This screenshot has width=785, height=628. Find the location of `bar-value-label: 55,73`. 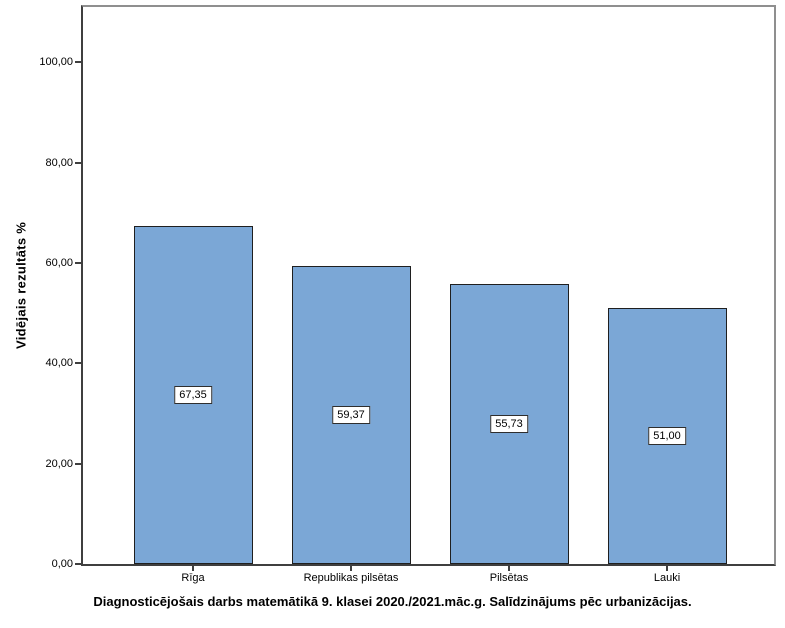

bar-value-label: 55,73 is located at coordinates (509, 424).